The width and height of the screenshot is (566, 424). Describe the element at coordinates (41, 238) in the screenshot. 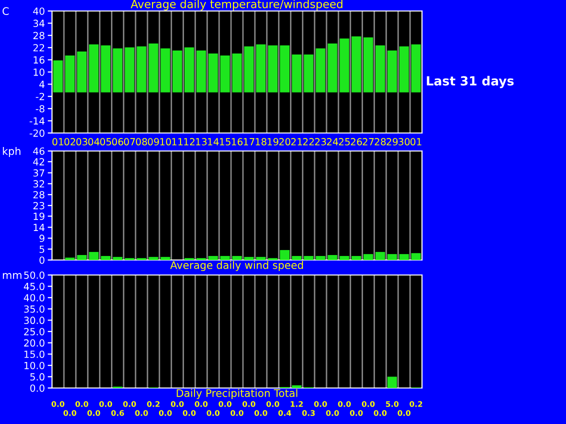

I see `y-tick-label: 9` at that location.